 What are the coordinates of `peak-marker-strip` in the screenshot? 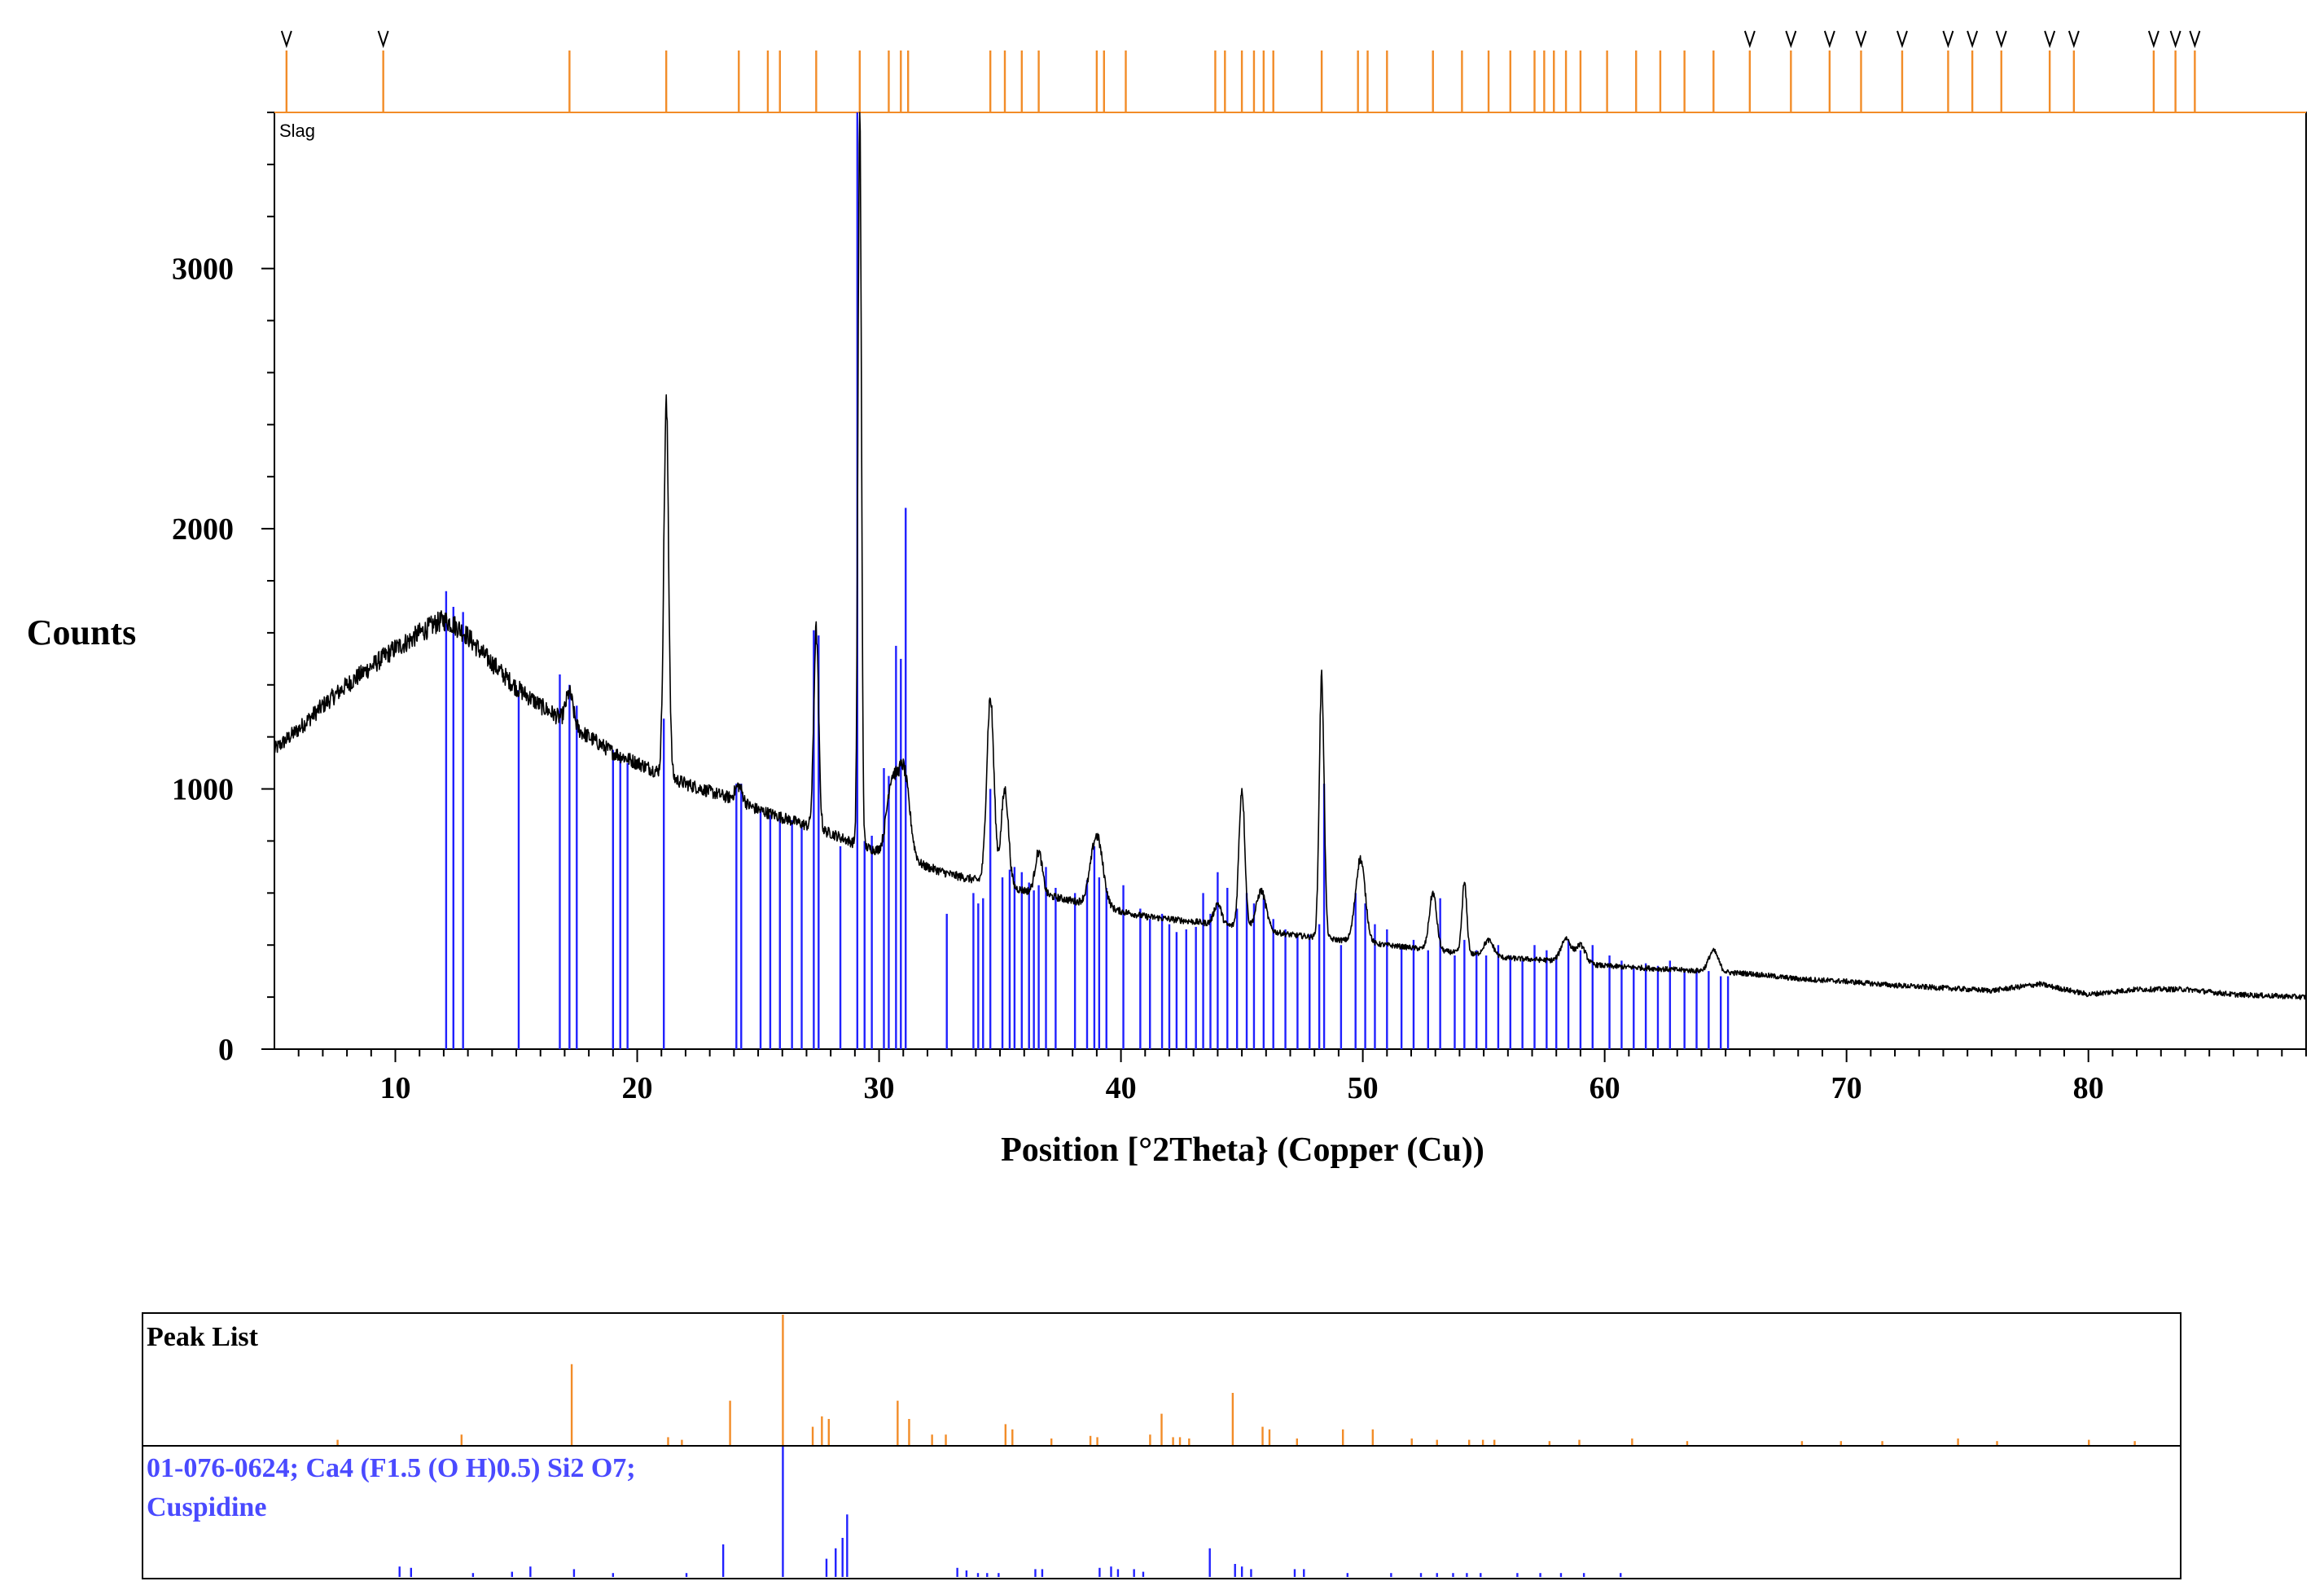 It's located at (1240, 71).